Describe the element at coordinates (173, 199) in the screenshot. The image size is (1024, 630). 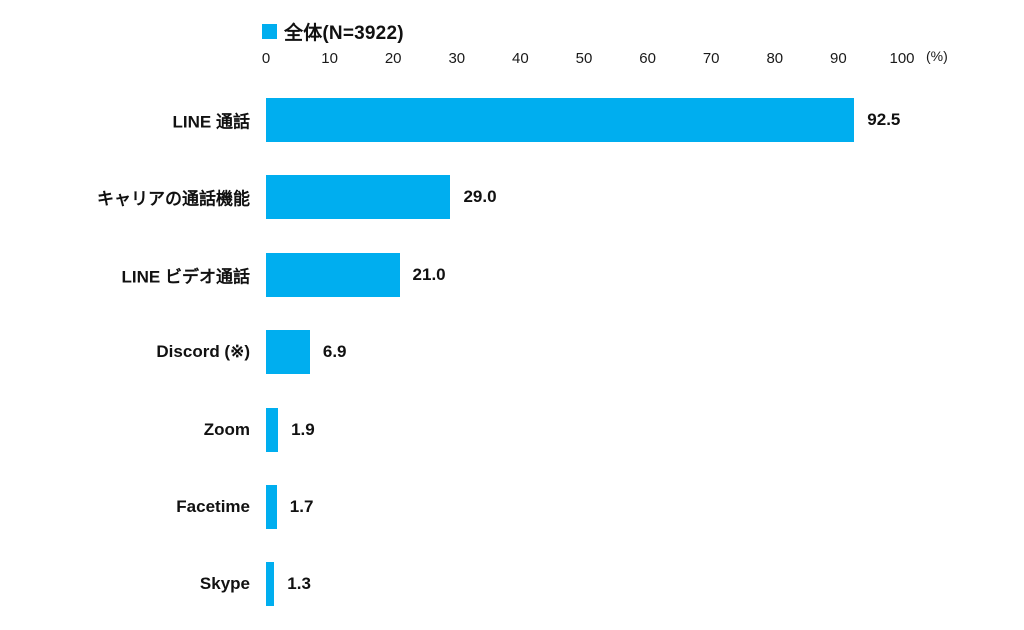
I see `category-label: キャリアの通話機能` at that location.